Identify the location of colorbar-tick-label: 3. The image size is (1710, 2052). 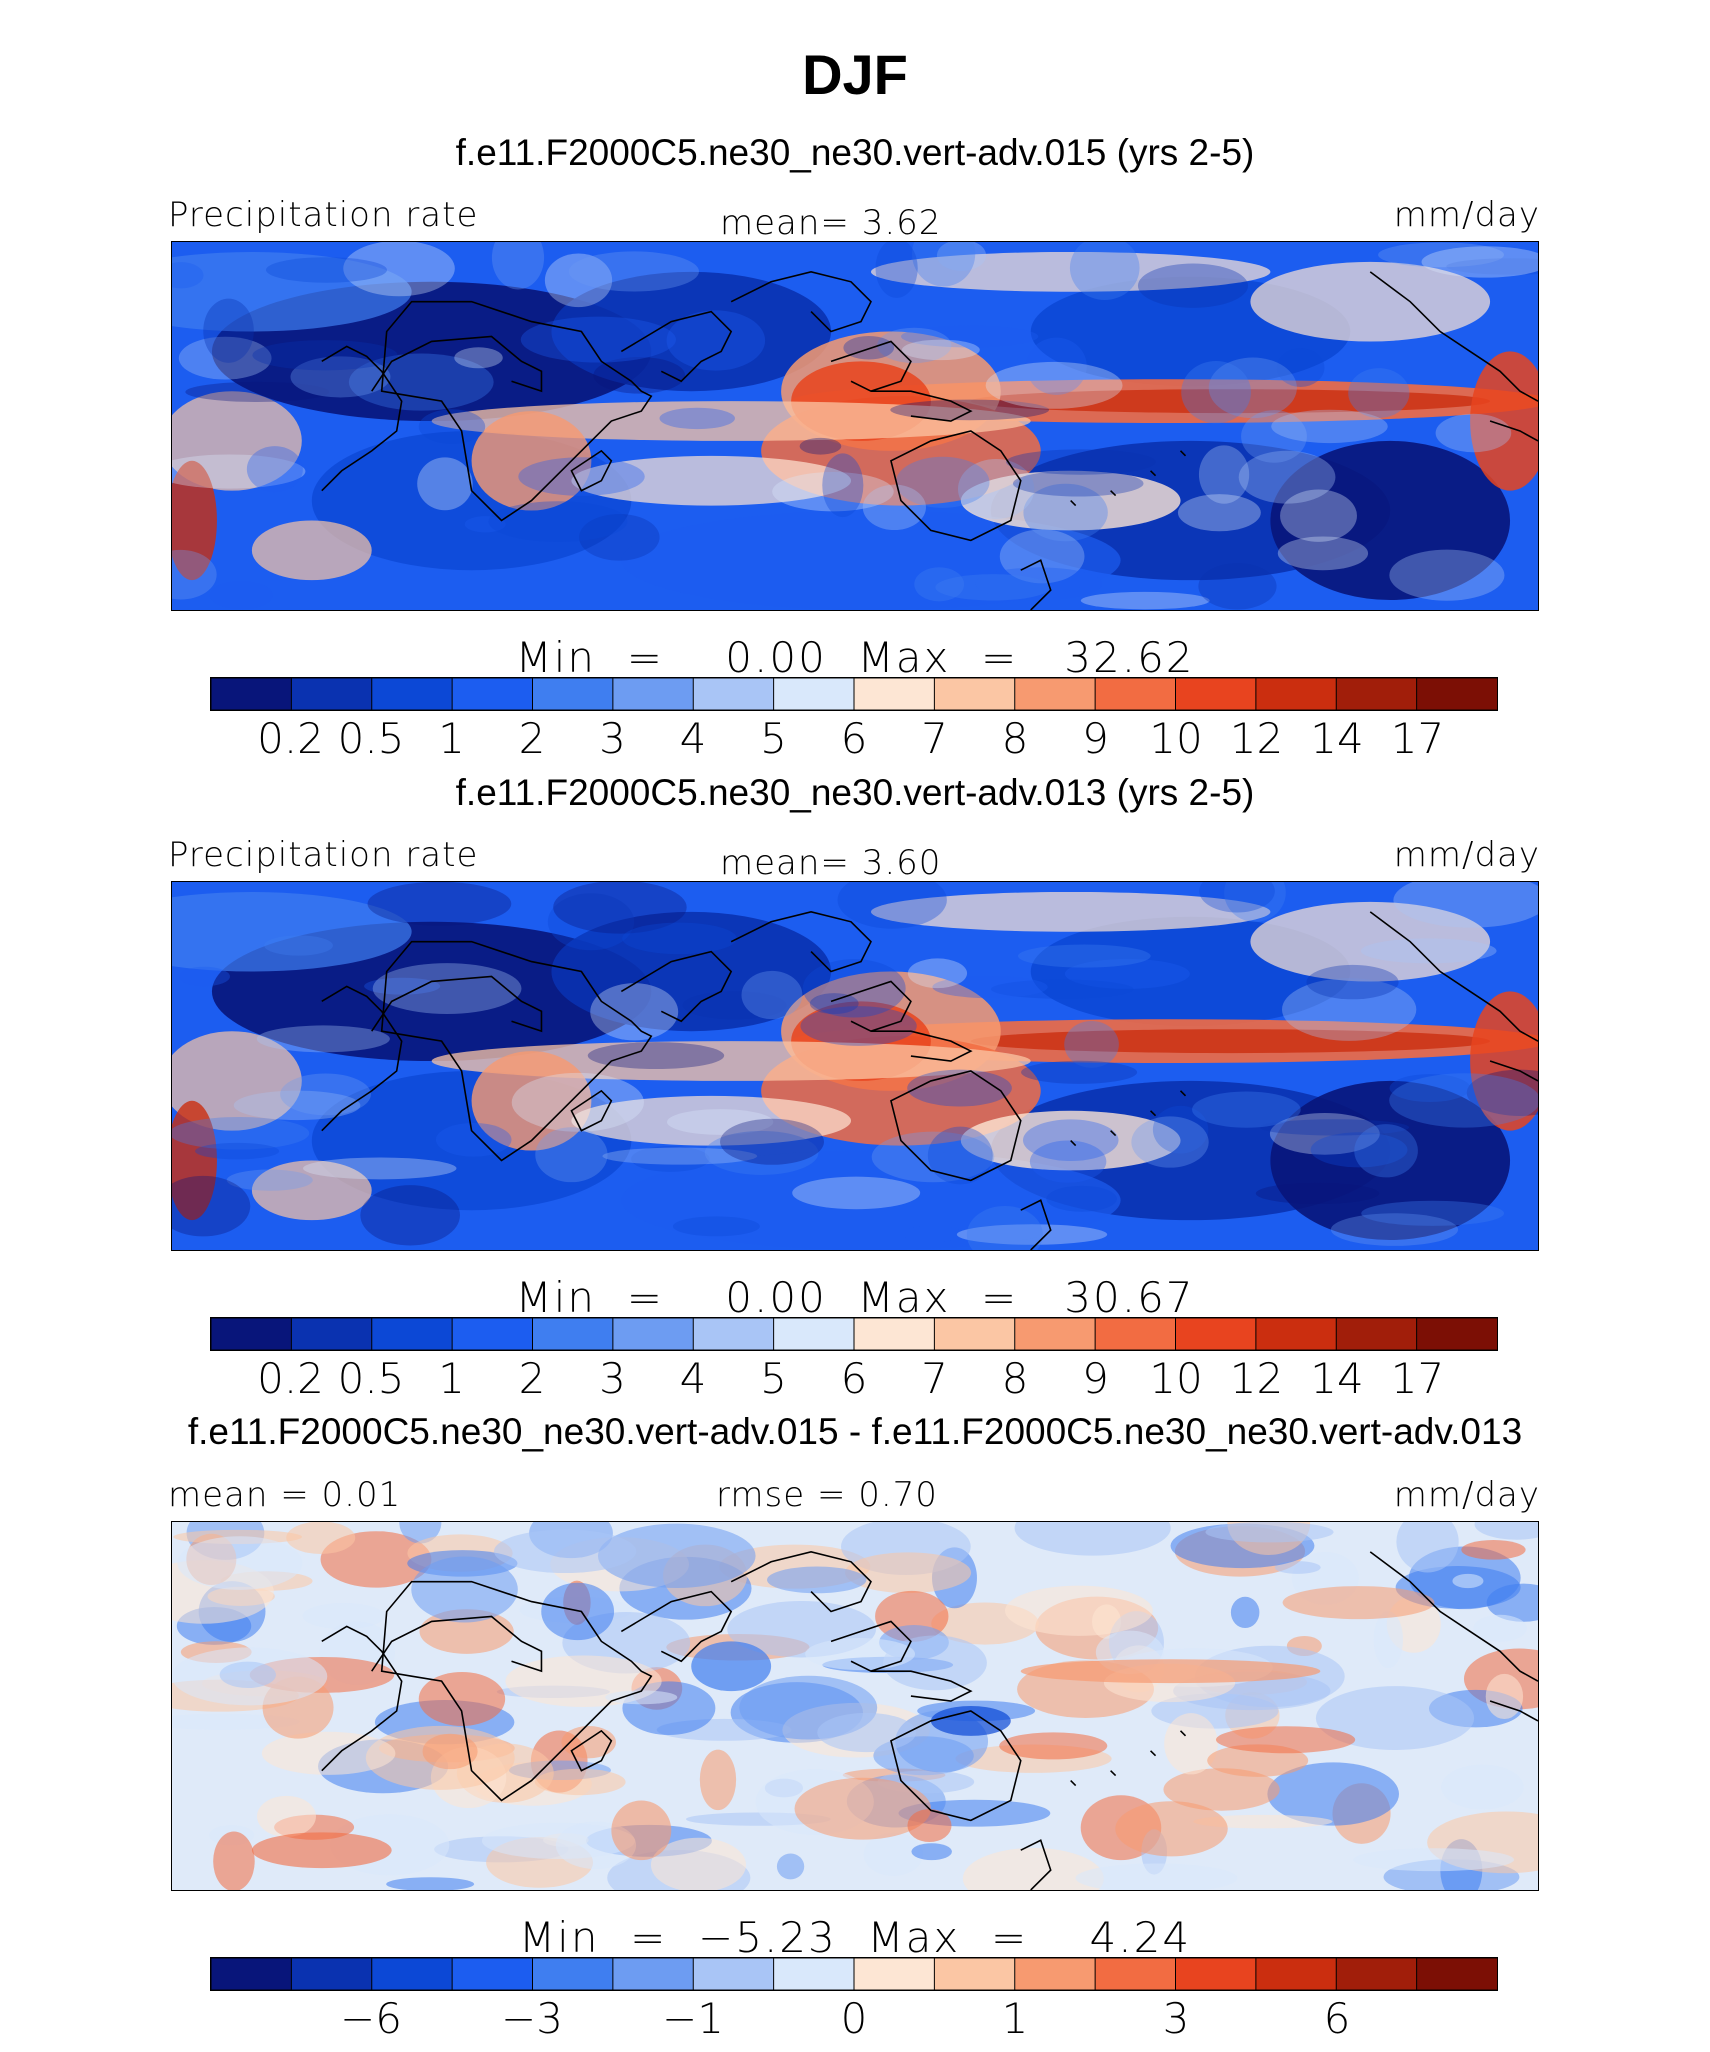
(612, 1378).